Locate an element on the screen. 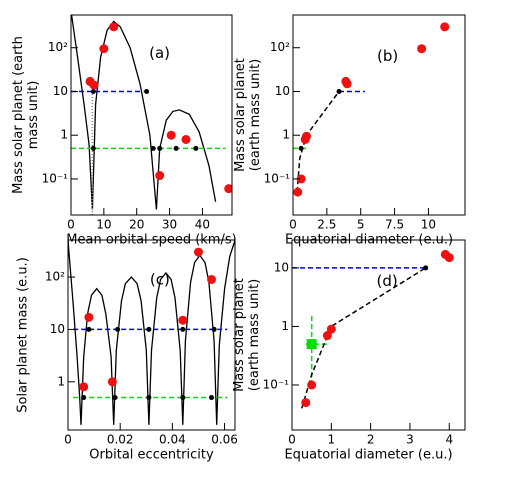 The image size is (511, 479). panel-label: (d) is located at coordinates (387, 281).